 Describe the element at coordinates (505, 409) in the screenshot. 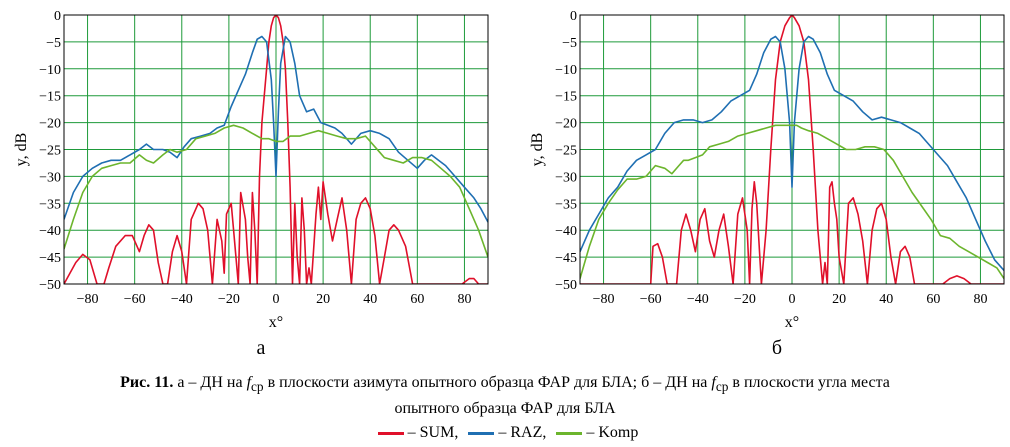

I see `caption-line2: опытного образца ФАР для БЛА` at that location.